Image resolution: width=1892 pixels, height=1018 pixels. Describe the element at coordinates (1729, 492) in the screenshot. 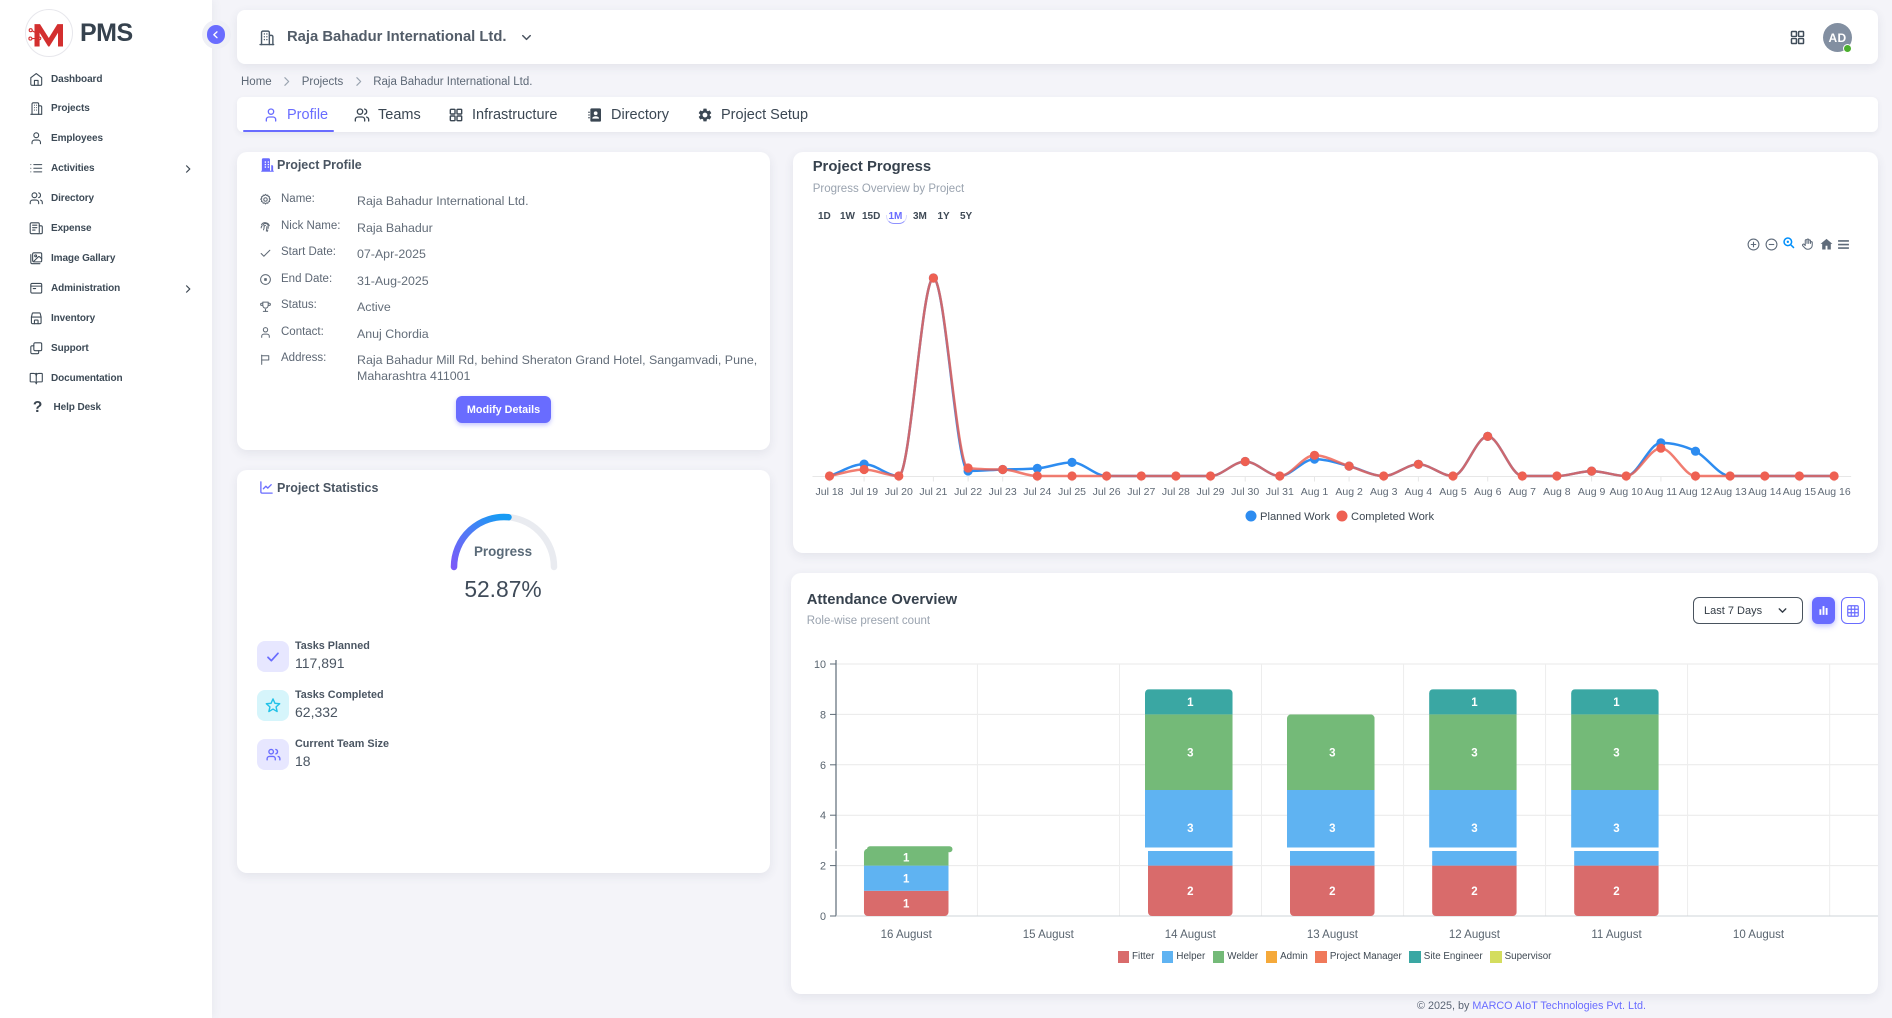

I see `svg-text: Aug 13` at that location.